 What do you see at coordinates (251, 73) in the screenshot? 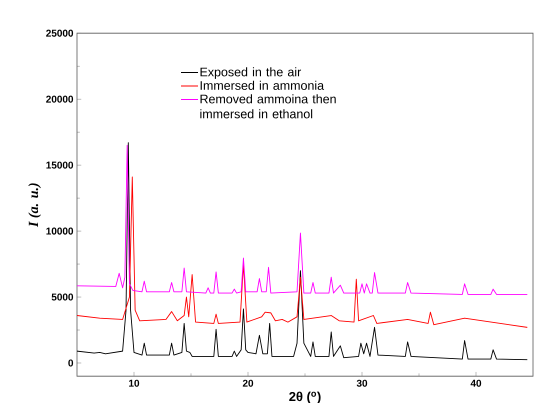
I see `legend-label: Exposed in the air` at bounding box center [251, 73].